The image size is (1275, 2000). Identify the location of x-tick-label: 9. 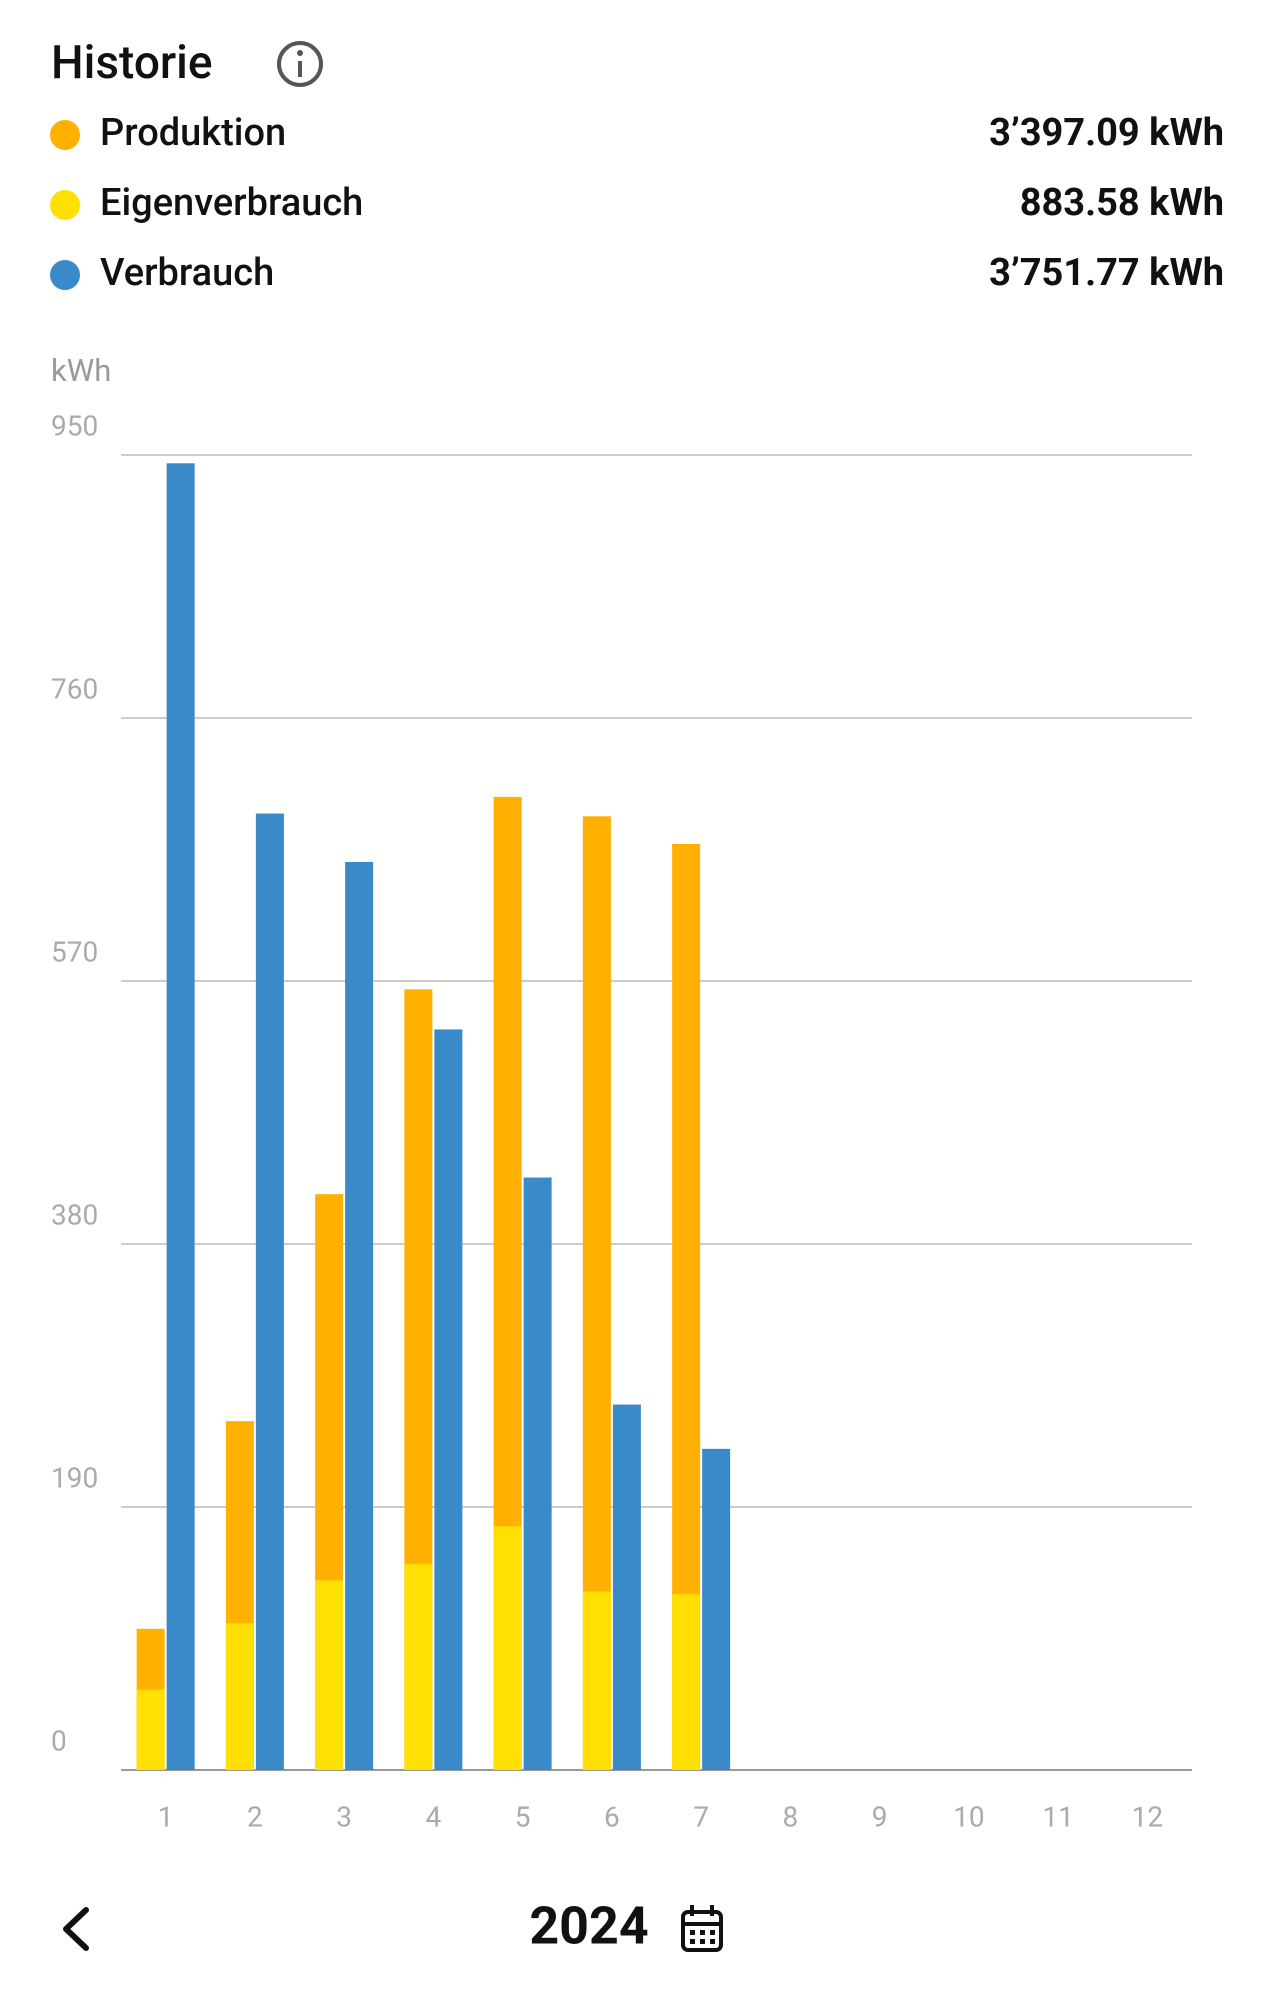
(880, 1816).